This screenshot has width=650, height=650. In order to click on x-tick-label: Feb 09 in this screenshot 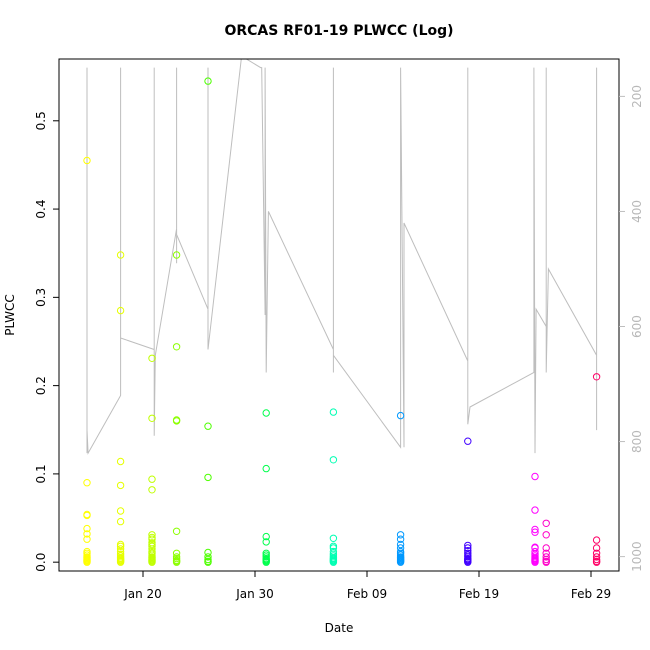, I will do `click(367, 594)`.